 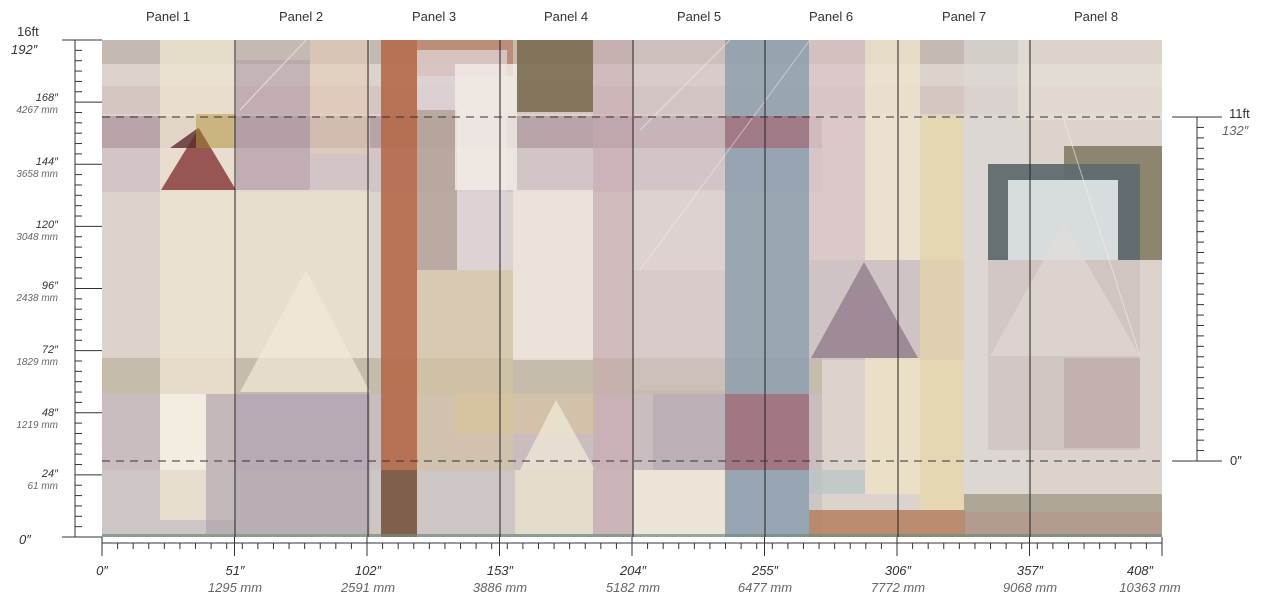 What do you see at coordinates (1096, 16) in the screenshot?
I see `panel-label: Panel 8` at bounding box center [1096, 16].